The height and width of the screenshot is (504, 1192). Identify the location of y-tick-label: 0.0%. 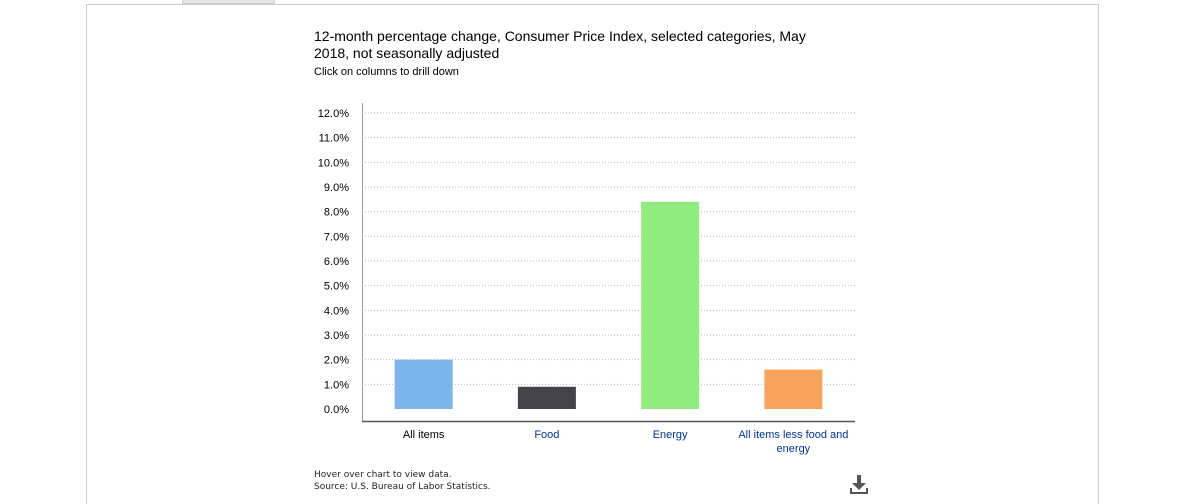
(336, 410).